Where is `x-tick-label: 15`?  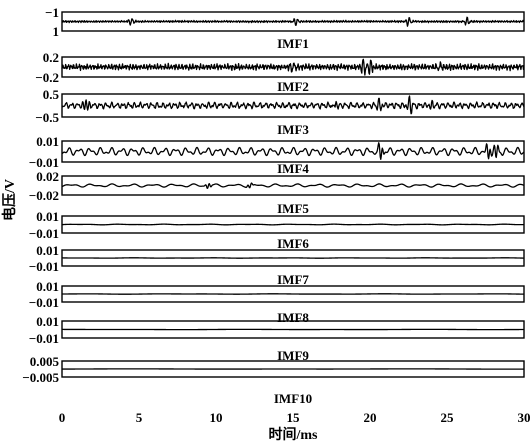 x-tick-label: 15 is located at coordinates (294, 417).